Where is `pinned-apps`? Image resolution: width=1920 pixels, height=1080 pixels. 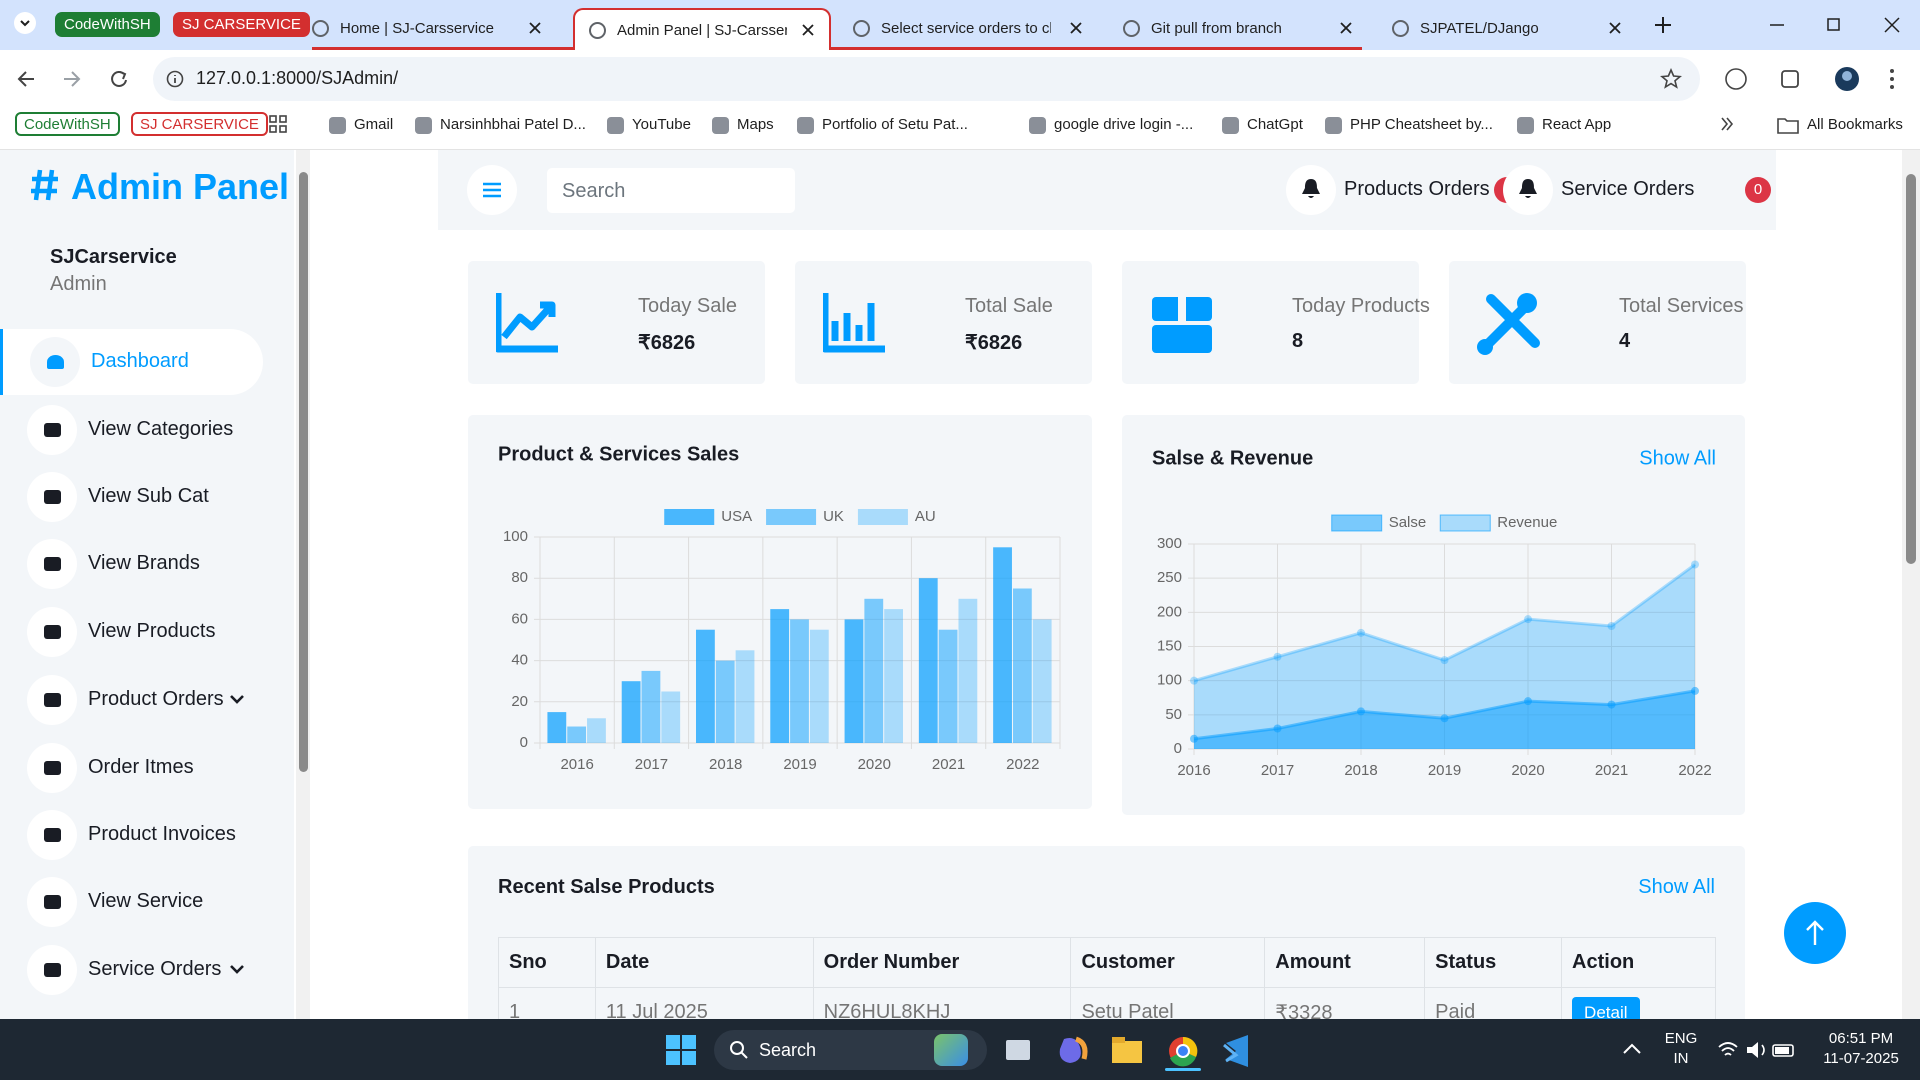
pinned-apps is located at coordinates (1135, 1051).